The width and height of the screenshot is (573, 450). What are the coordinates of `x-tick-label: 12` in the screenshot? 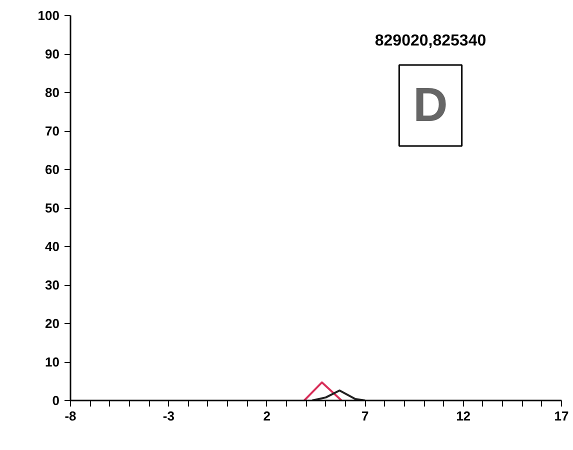 It's located at (463, 416).